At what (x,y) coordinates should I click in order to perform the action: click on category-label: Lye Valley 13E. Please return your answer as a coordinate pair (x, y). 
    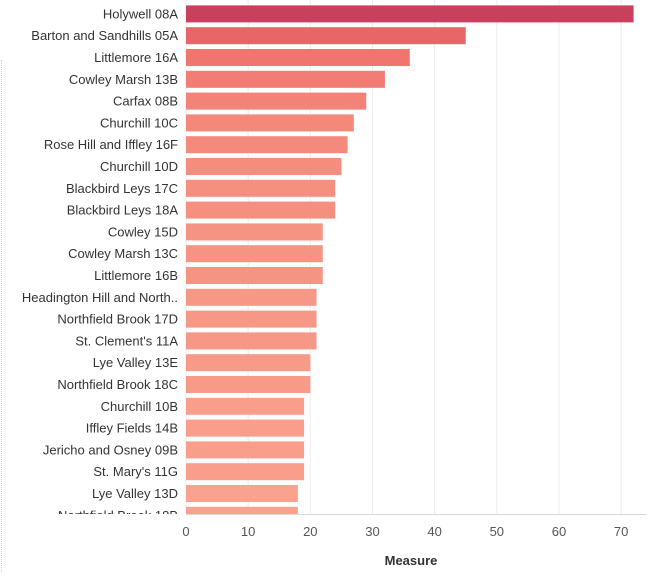
    Looking at the image, I should click on (136, 362).